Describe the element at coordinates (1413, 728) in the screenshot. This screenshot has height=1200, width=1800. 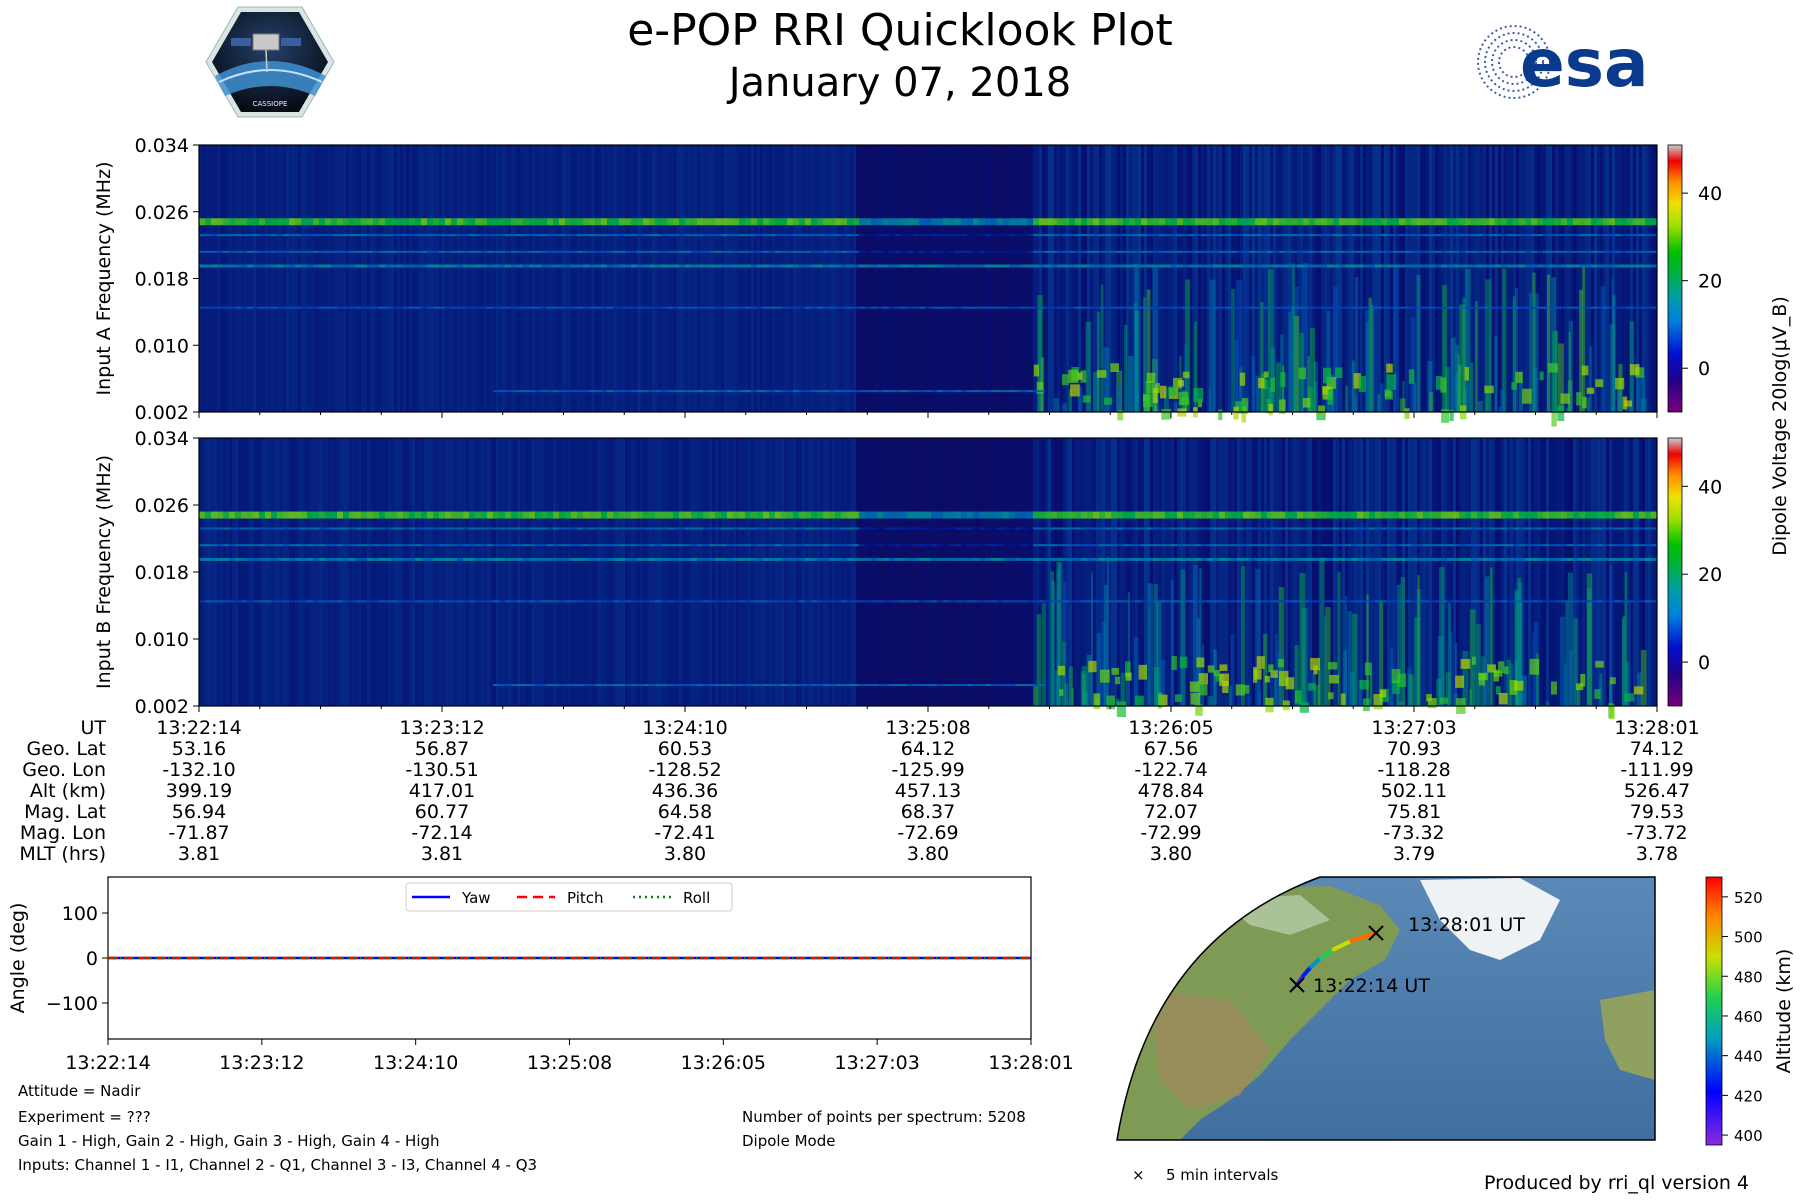
I see `orbit-value: 13:27:03` at that location.